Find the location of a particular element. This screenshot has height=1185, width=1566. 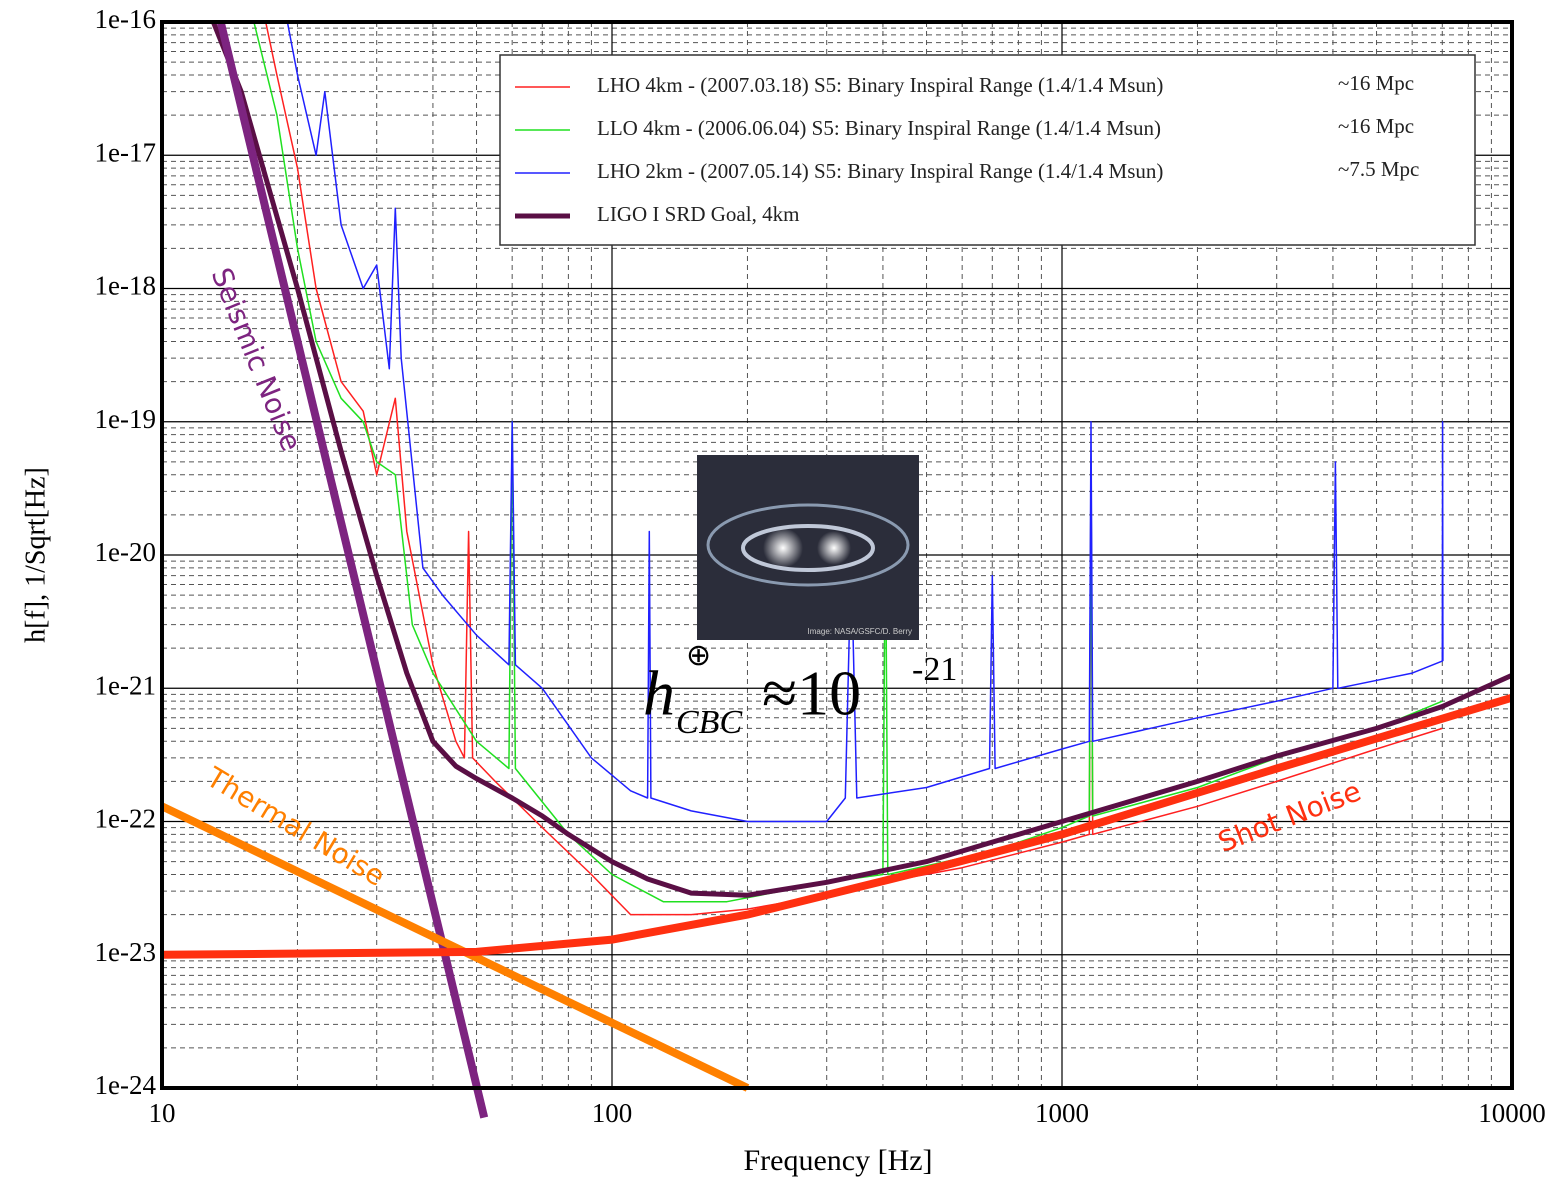

y-tick-label: 1e-22 is located at coordinates (125, 819).